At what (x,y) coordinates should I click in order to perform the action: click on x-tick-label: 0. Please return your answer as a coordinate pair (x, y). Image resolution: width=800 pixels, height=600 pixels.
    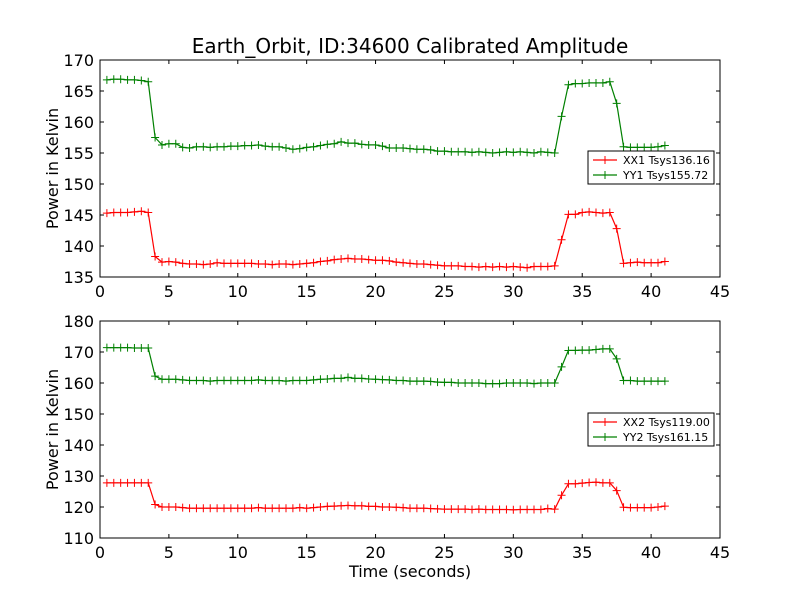
    Looking at the image, I should click on (100, 552).